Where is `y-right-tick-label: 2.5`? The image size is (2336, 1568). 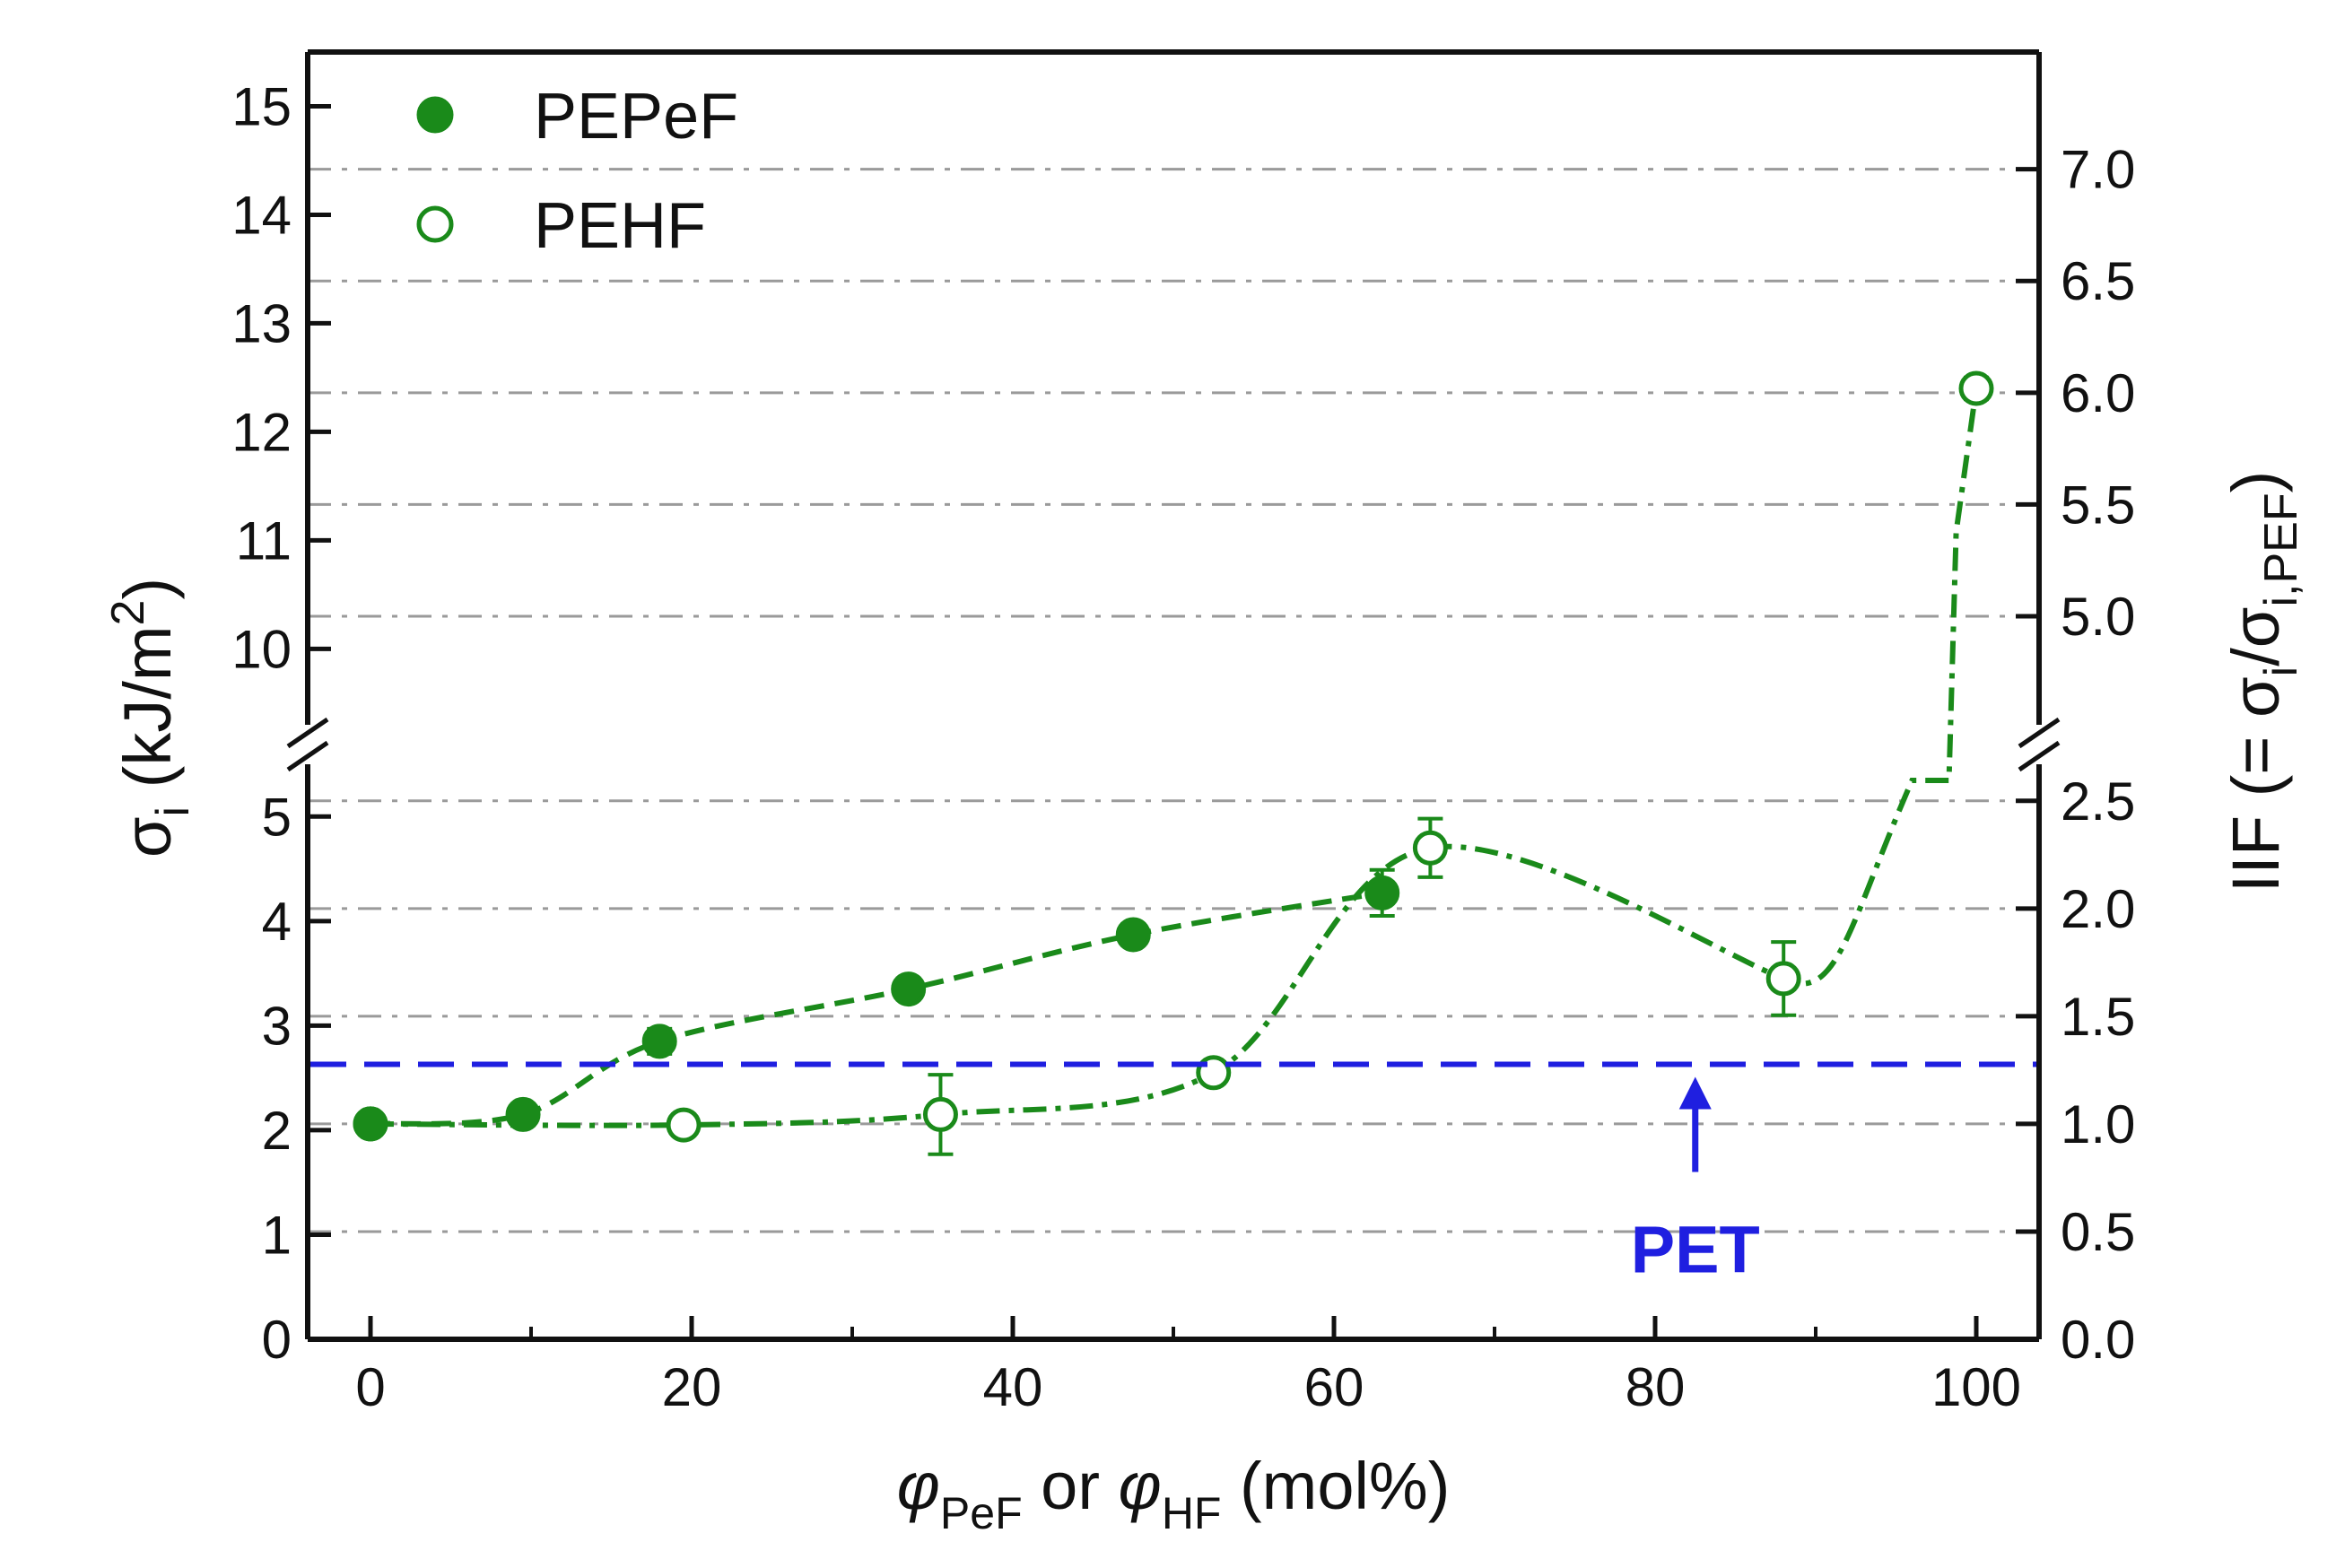 y-right-tick-label: 2.5 is located at coordinates (2098, 802).